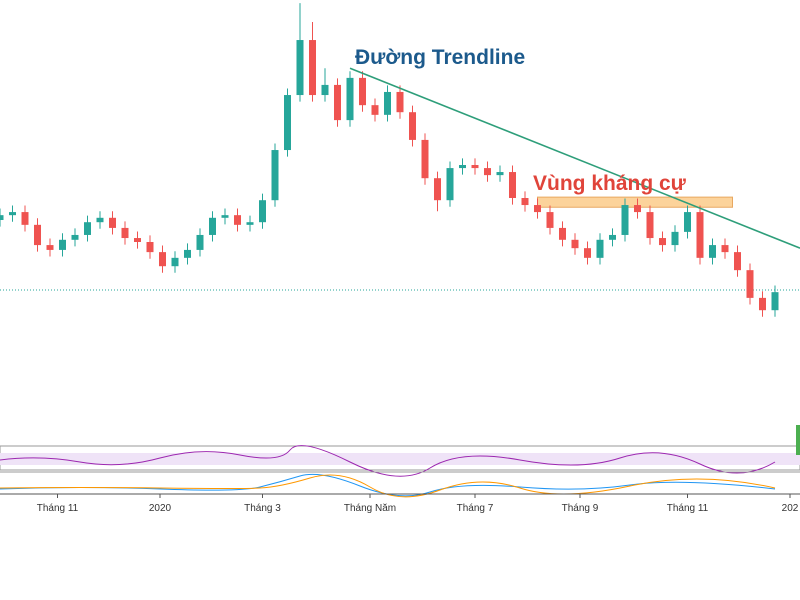  What do you see at coordinates (400, 459) in the screenshot?
I see `rsi-band` at bounding box center [400, 459].